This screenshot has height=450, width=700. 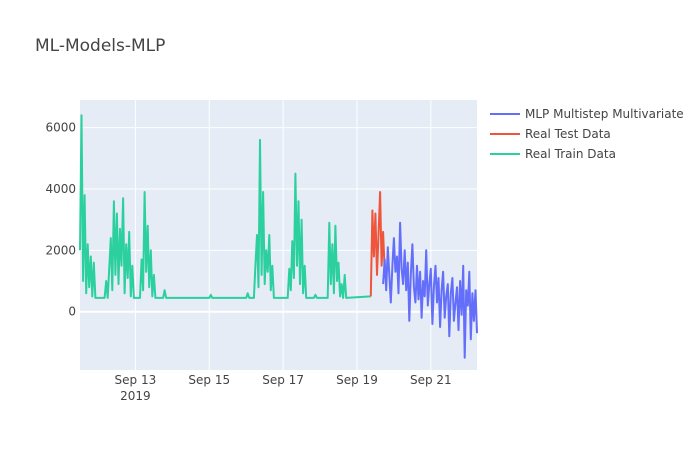 I want to click on y-tick-label: 2000, so click(x=60, y=250).